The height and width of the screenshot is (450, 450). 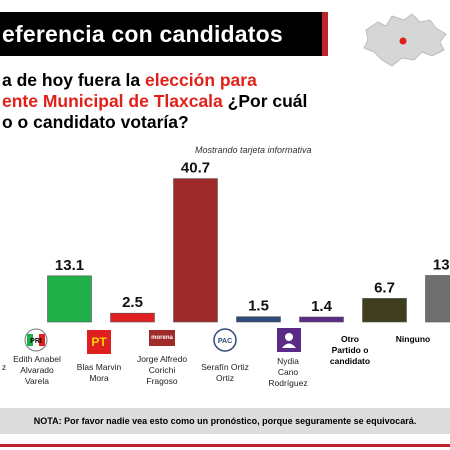 What do you see at coordinates (265, 101) in the screenshot?
I see `question-part2: ¿Por cuál` at bounding box center [265, 101].